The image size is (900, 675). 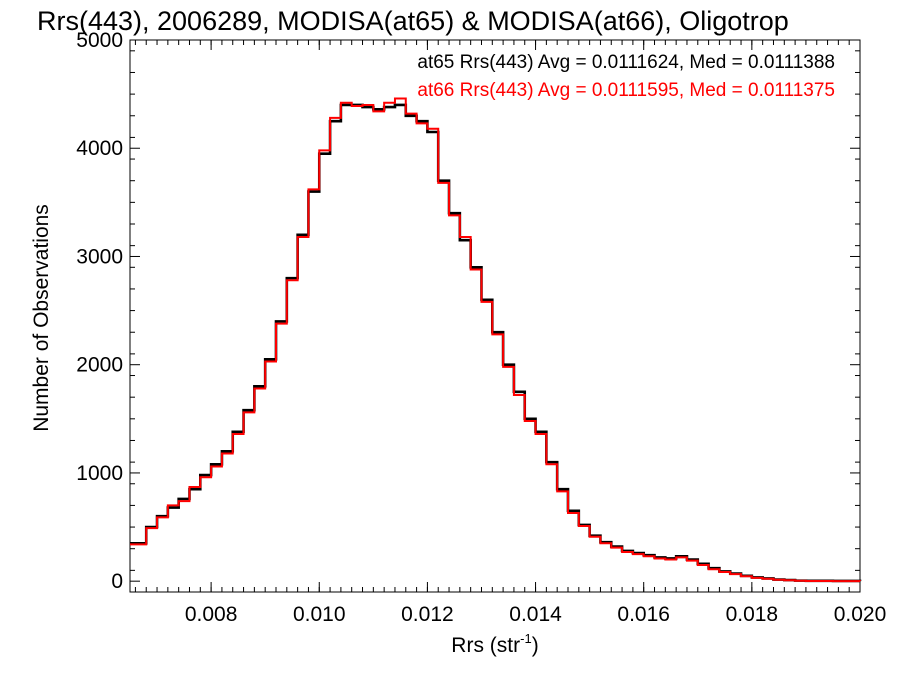 I want to click on x-axis-label-main: Rrs (str, so click(x=485, y=645).